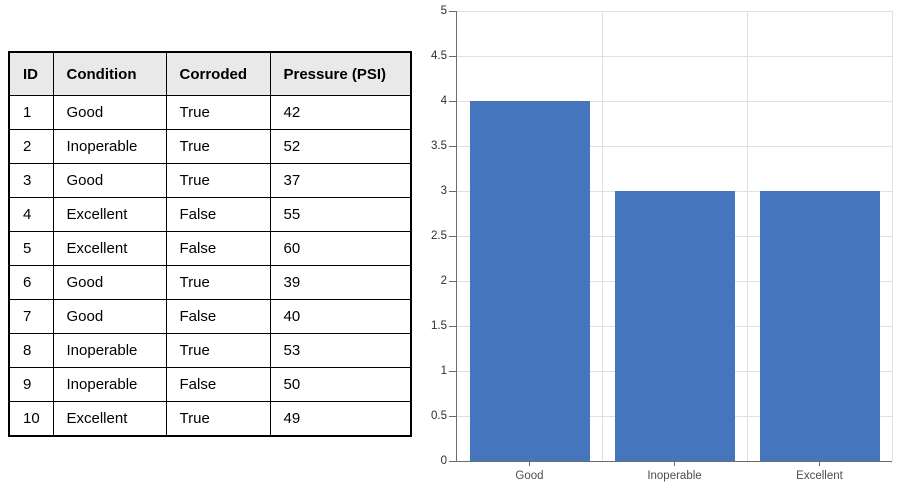 This screenshot has width=904, height=487. I want to click on y-tick-label: 1.5, so click(439, 326).